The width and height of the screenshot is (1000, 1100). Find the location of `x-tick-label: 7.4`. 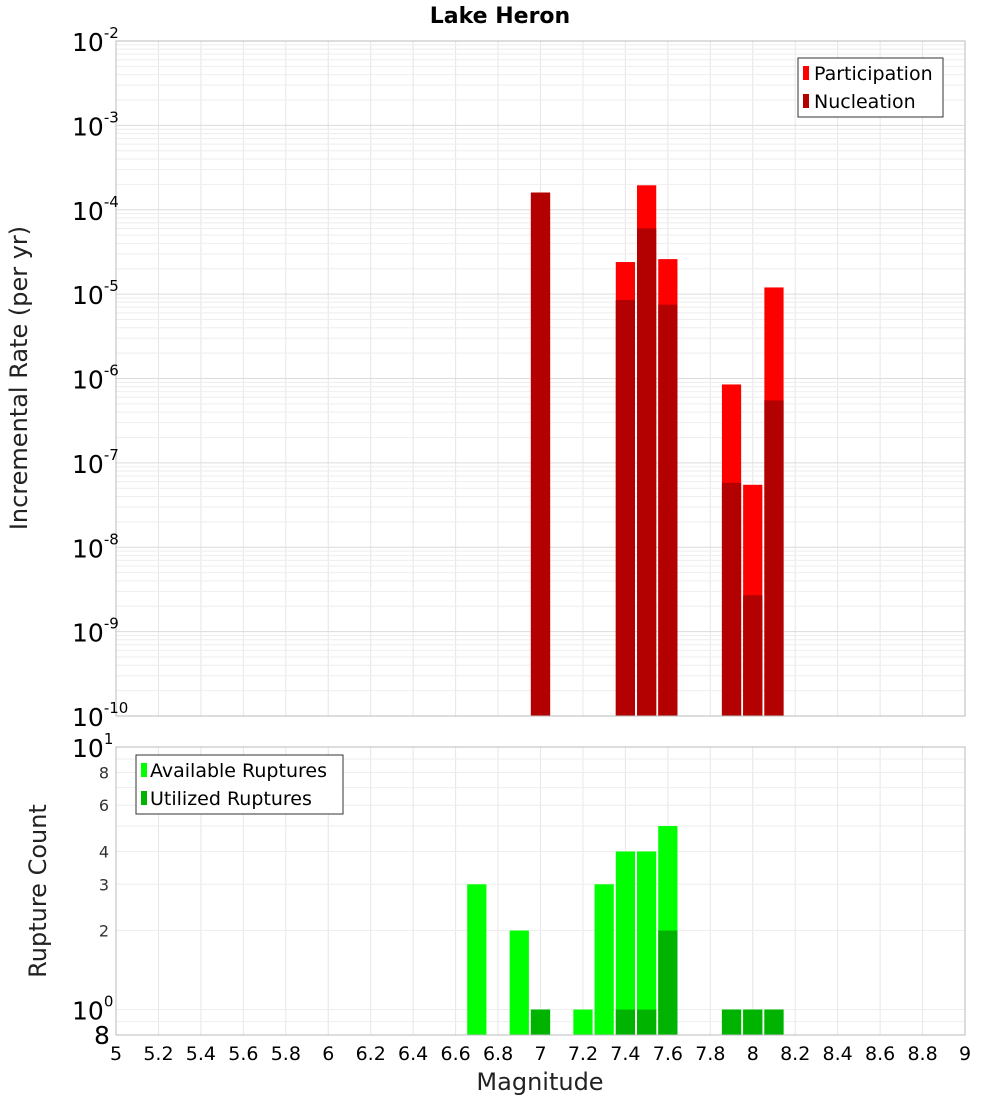

x-tick-label: 7.4 is located at coordinates (625, 1054).